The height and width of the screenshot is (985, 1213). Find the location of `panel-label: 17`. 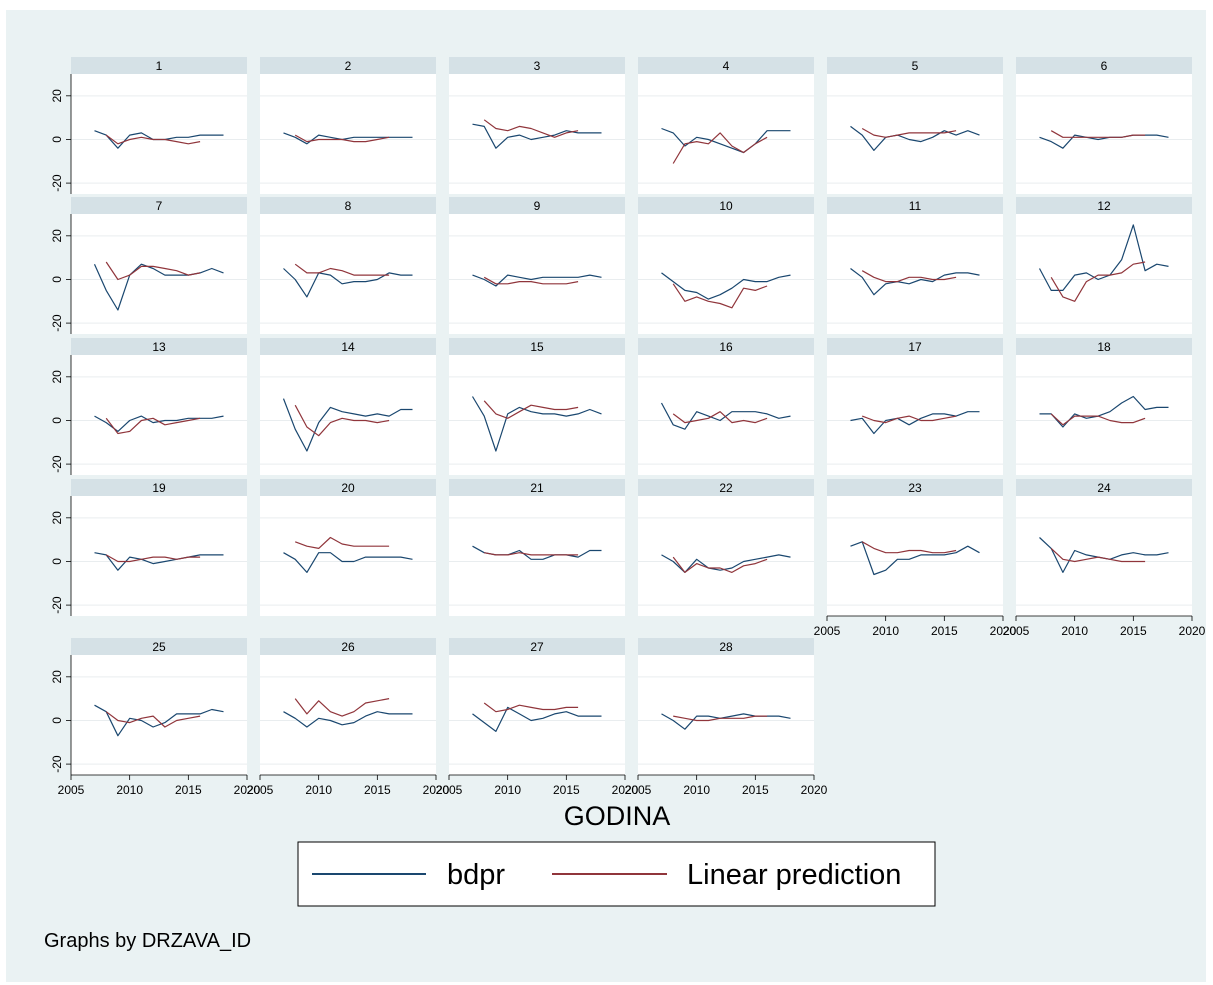

panel-label: 17 is located at coordinates (915, 347).